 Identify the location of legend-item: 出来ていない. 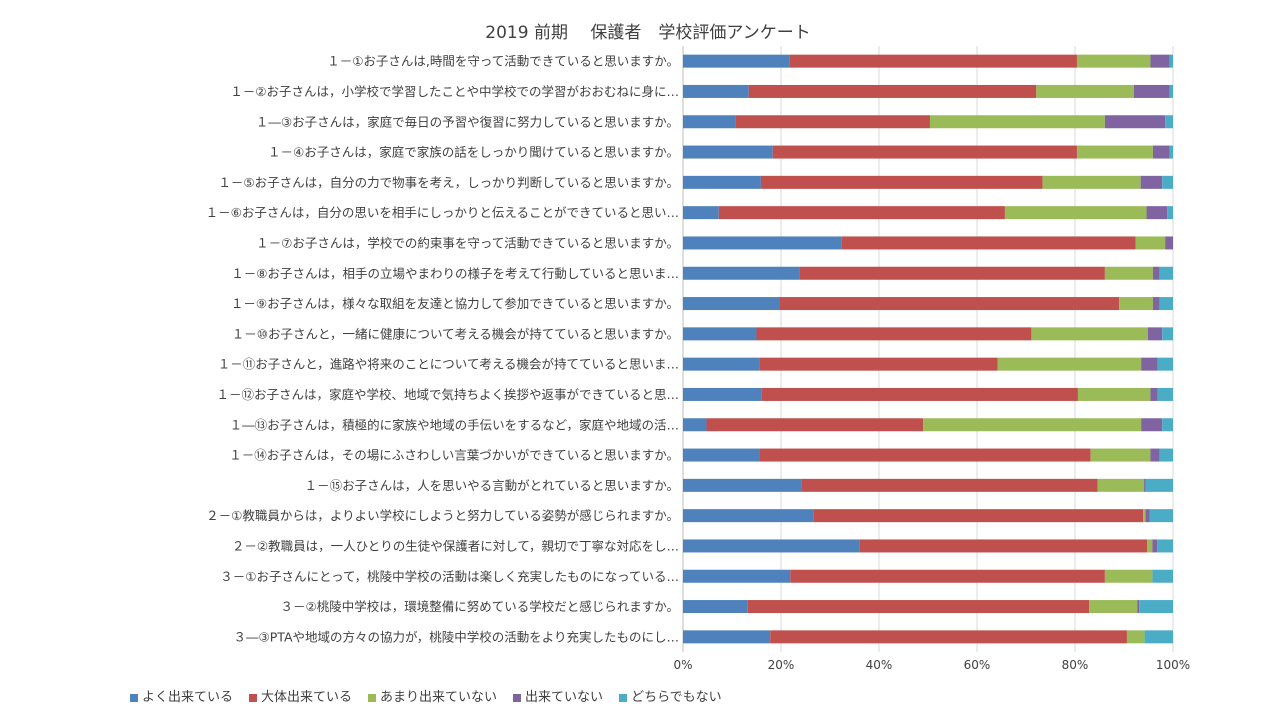
(558, 698).